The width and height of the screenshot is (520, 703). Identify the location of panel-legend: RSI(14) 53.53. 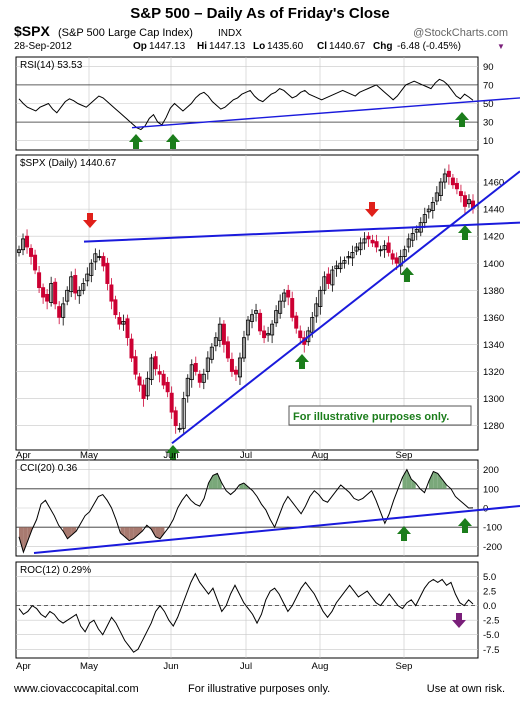
(51, 65).